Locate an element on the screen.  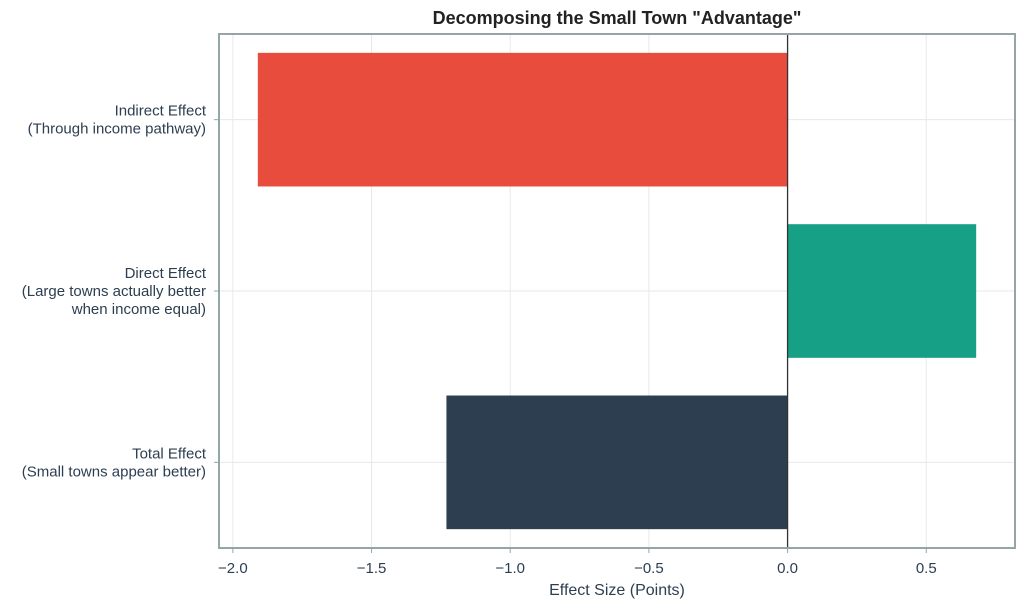
chart-title: Decomposing the Small Town "Advantage" is located at coordinates (617, 18).